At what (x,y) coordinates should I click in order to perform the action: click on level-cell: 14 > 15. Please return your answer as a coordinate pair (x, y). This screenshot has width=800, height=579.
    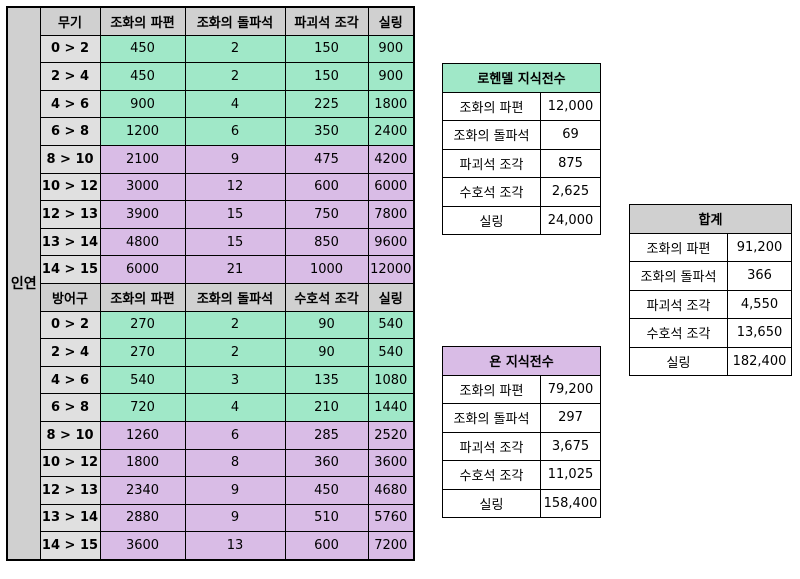
    Looking at the image, I should click on (70, 546).